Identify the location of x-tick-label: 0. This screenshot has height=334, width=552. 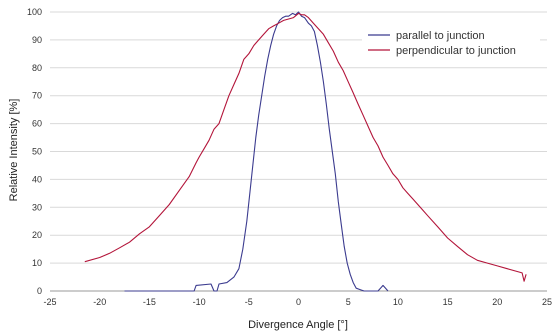
(298, 302).